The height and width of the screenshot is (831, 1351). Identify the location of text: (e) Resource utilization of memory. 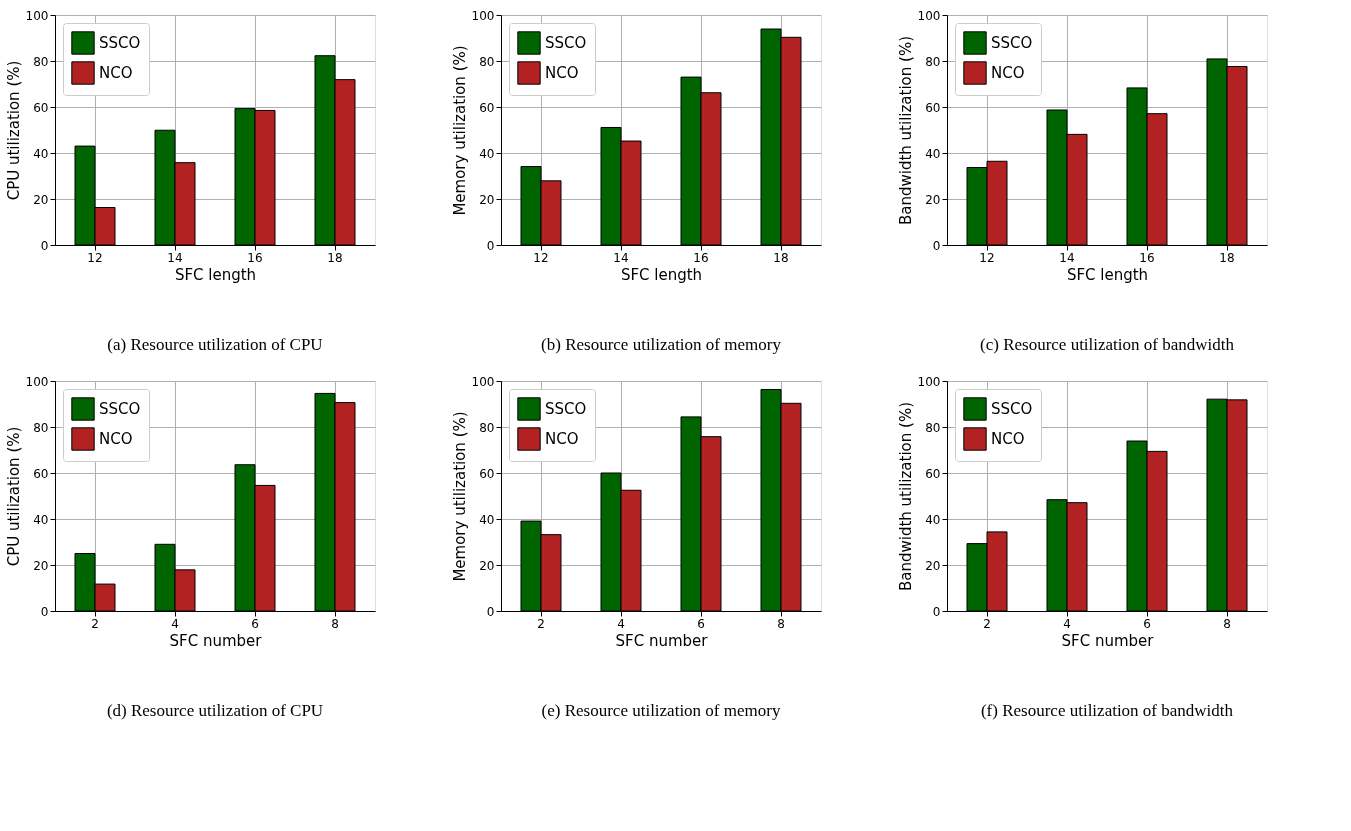
(661, 710).